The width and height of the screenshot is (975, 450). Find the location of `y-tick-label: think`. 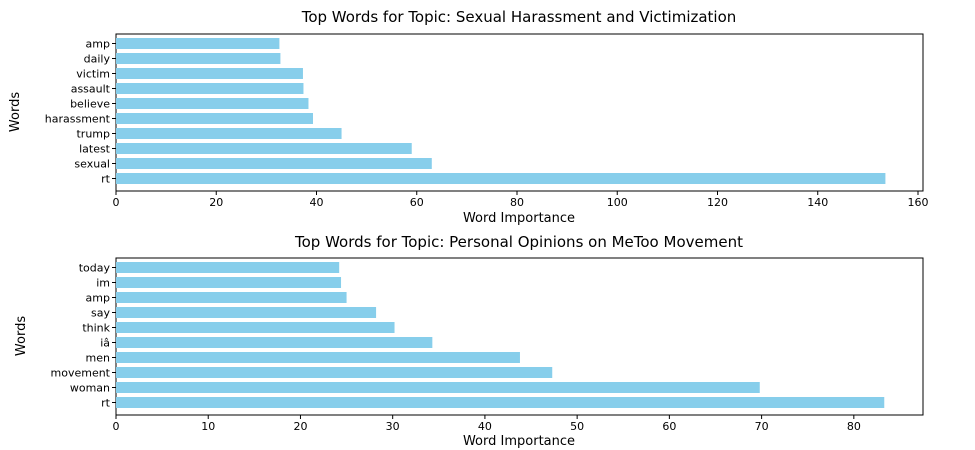

y-tick-label: think is located at coordinates (96, 328).